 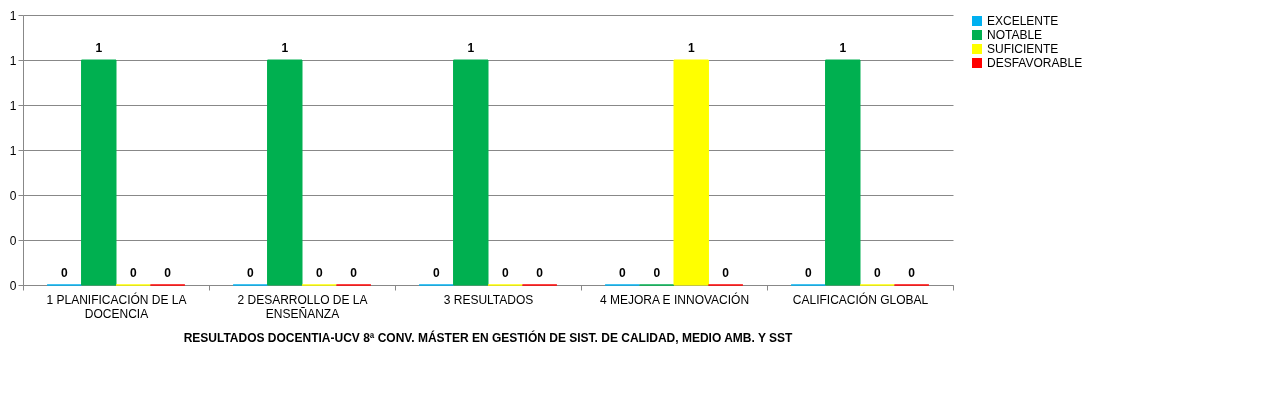 I want to click on legend-label: DESFAVORABLE, so click(x=1035, y=63).